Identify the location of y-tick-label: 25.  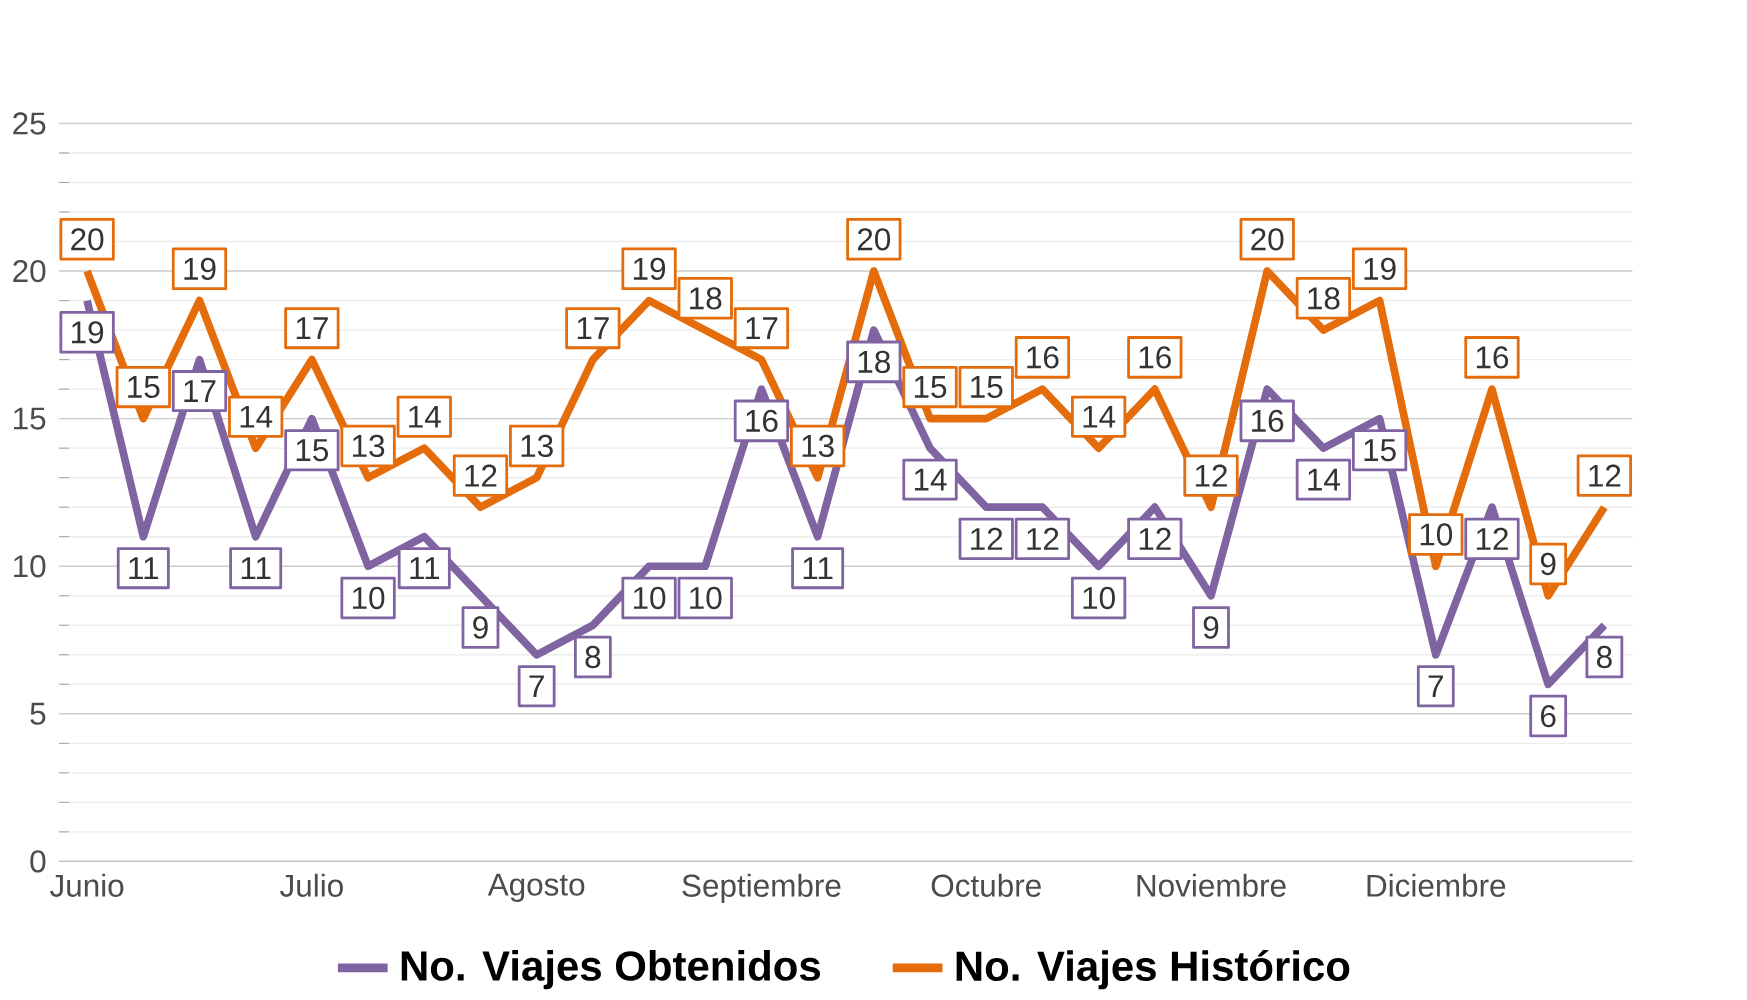
(29, 123).